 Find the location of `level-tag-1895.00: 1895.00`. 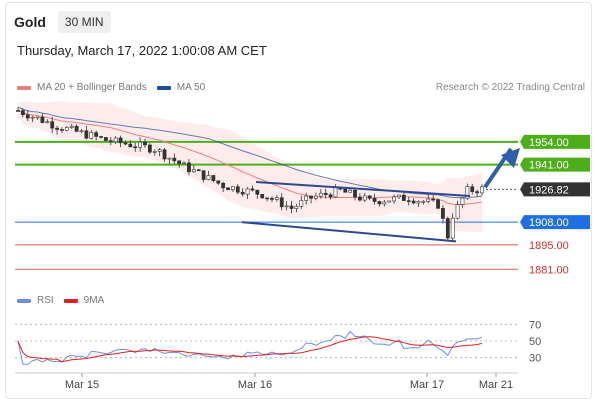

level-tag-1895.00: 1895.00 is located at coordinates (549, 246).